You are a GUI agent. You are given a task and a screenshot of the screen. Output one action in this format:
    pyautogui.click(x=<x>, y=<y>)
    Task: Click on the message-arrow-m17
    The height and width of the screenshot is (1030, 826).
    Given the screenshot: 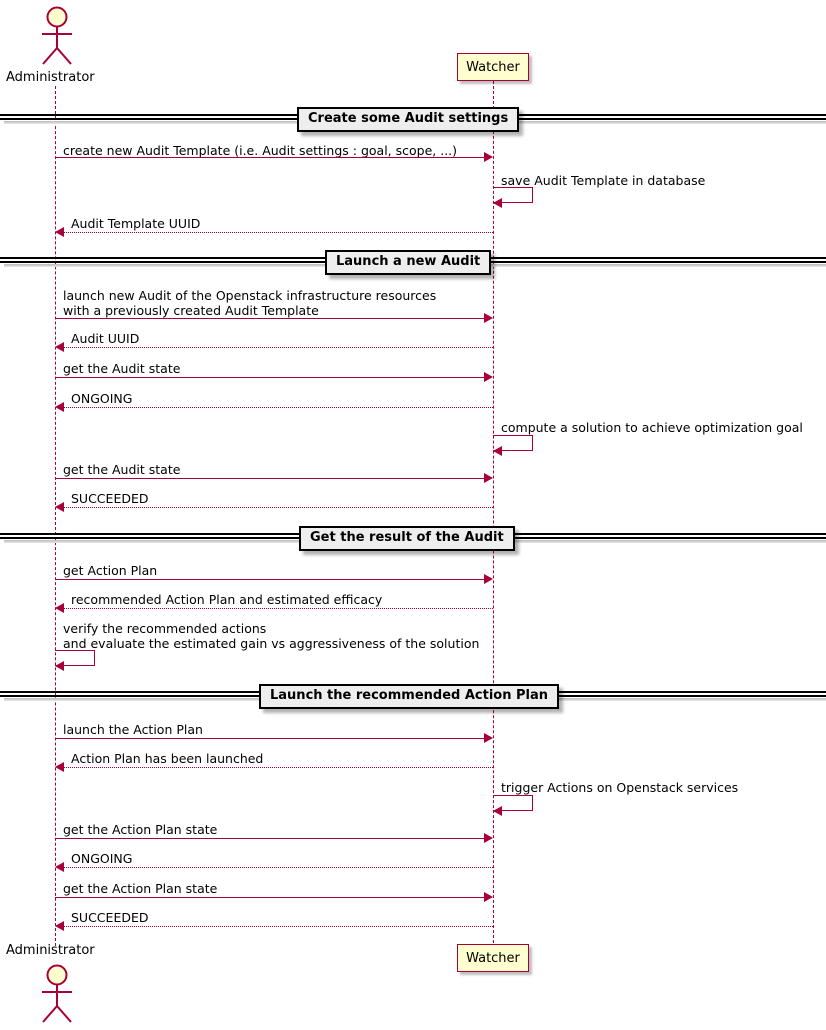 What is the action you would take?
    pyautogui.click(x=270, y=838)
    